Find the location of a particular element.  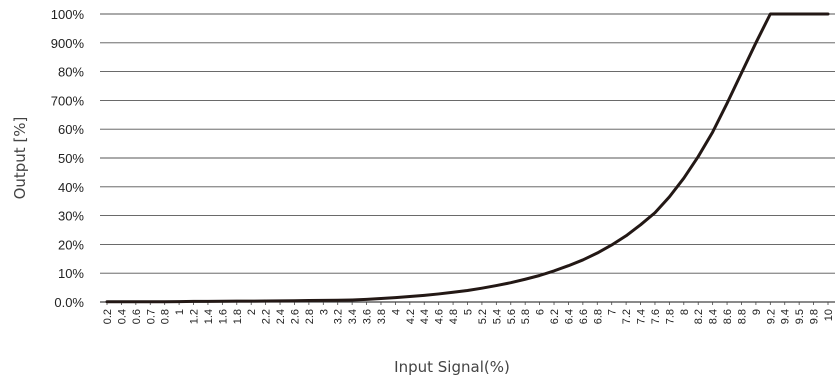

x-tick-label: 5.2 is located at coordinates (483, 316).